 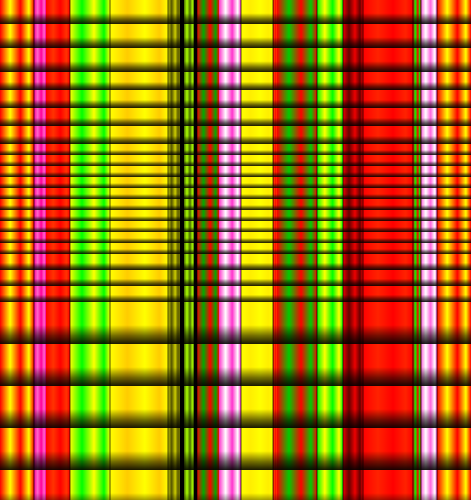 What do you see at coordinates (297, 250) in the screenshot?
I see `band-red-green` at bounding box center [297, 250].